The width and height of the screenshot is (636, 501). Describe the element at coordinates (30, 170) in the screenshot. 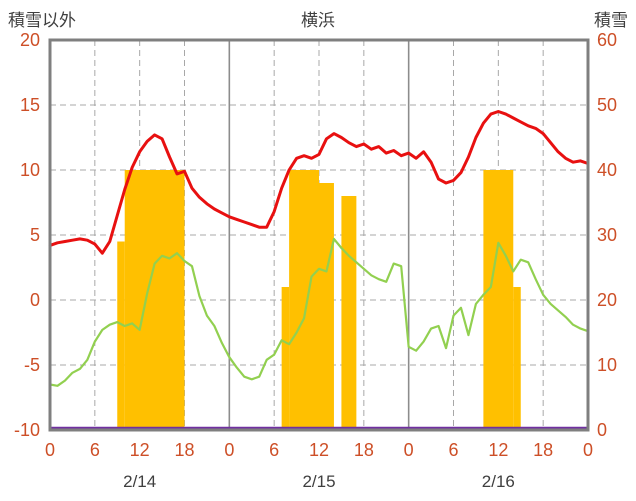

I see `left-axis-tick: 10` at that location.